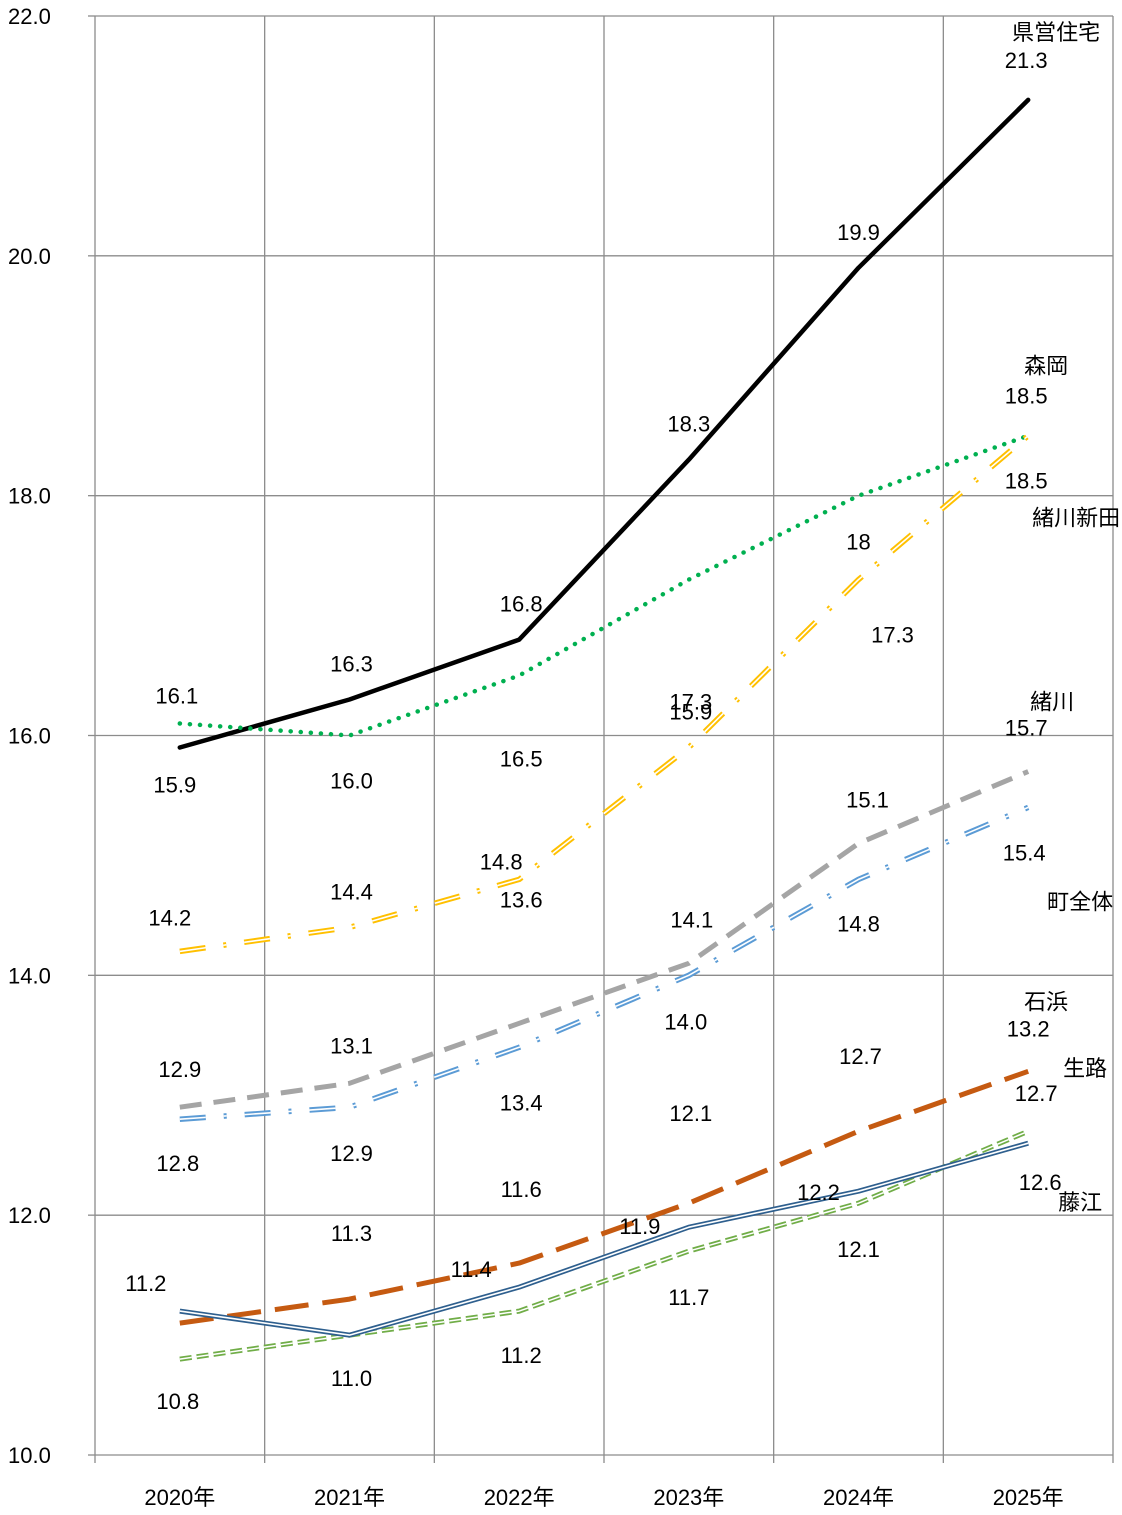  Describe the element at coordinates (1085, 1068) in the screenshot. I see `series-name-label: 生路` at that location.